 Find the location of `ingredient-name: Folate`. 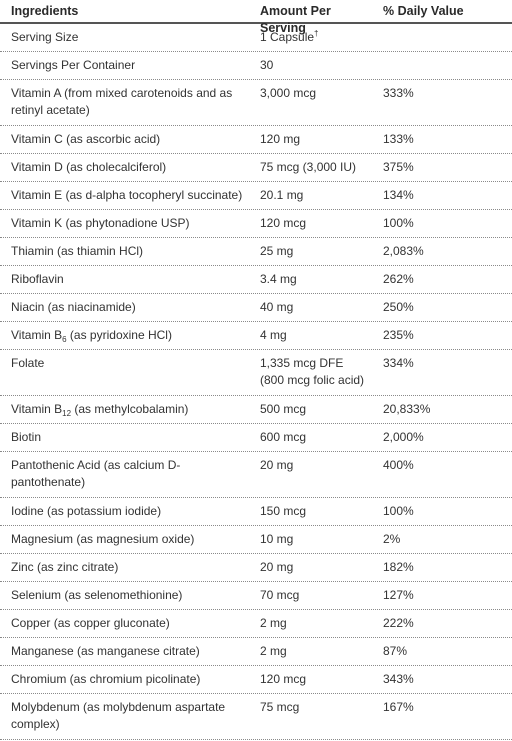

ingredient-name: Folate is located at coordinates (28, 363).